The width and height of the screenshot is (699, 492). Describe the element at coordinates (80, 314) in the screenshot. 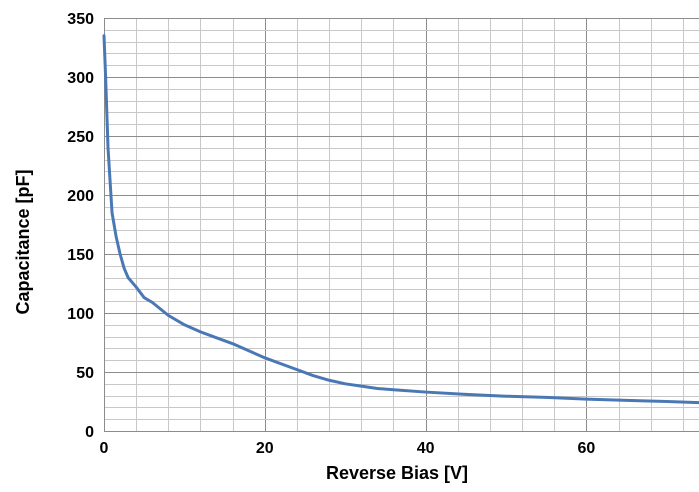

I see `y-tick-label: 100` at that location.